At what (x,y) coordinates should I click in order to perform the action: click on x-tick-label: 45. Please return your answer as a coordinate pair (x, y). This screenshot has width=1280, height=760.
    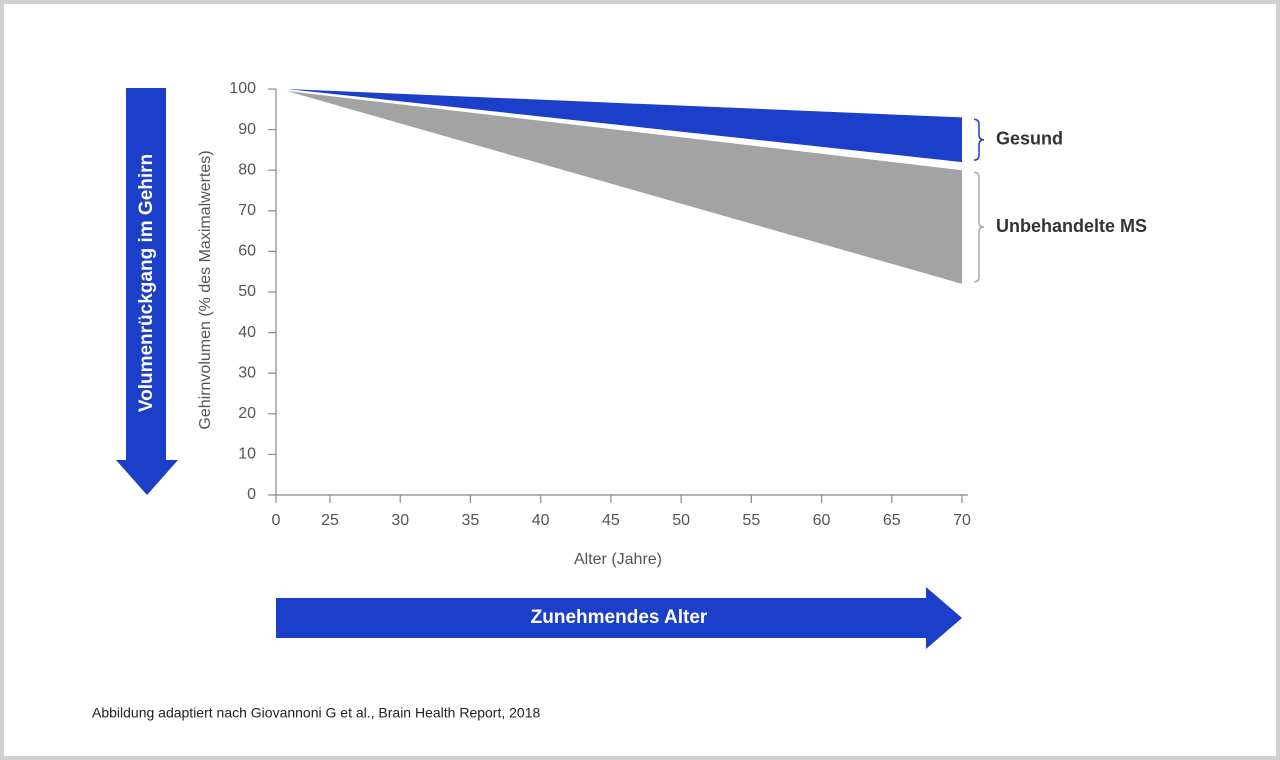
    Looking at the image, I should click on (611, 520).